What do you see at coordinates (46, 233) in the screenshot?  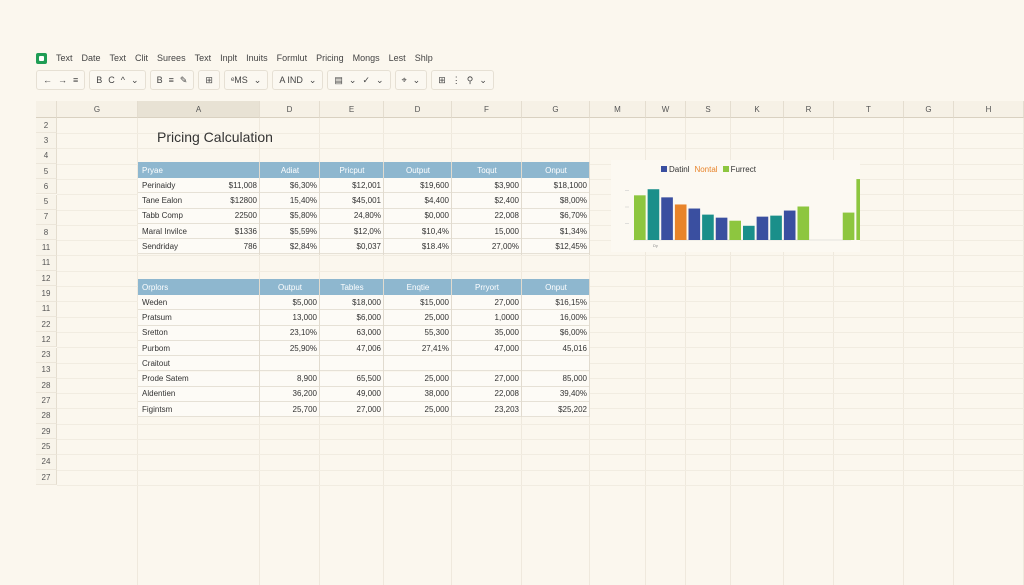 I see `row-header: 8` at bounding box center [46, 233].